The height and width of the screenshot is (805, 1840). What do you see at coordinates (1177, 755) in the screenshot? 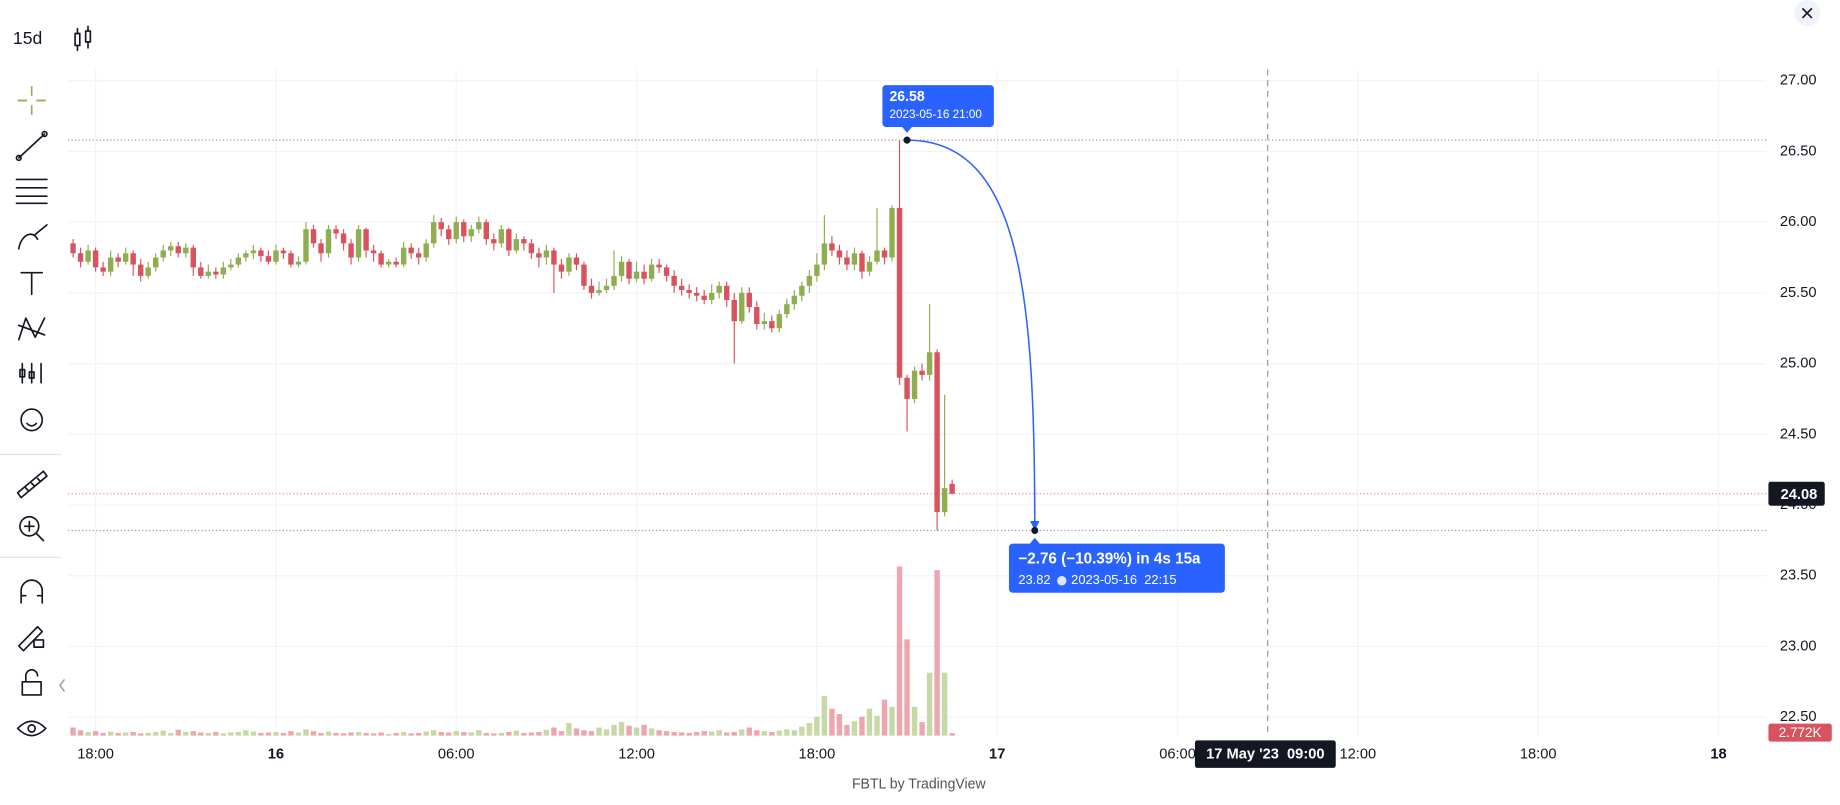
I see `x-tick-label: 06:00` at bounding box center [1177, 755].